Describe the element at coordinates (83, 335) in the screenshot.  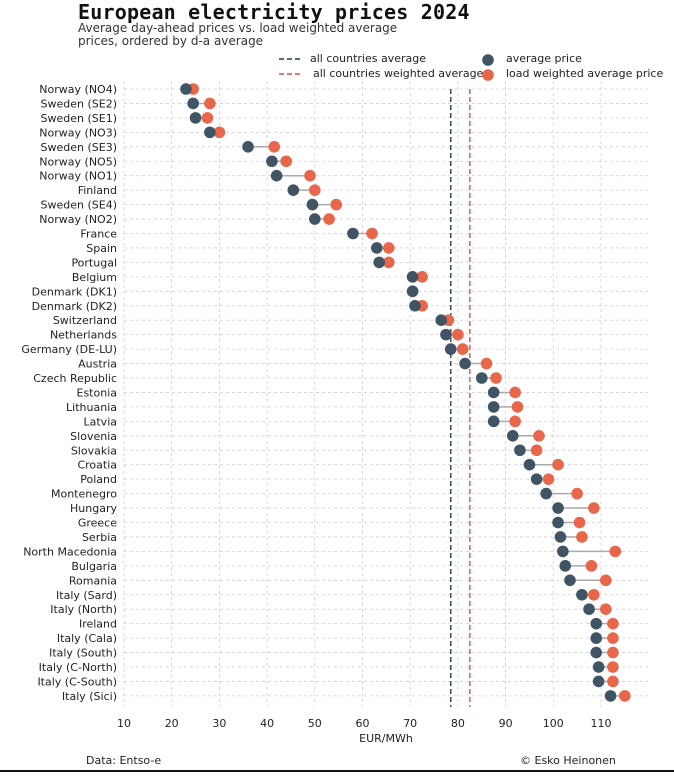
I see `category-label: Netherlands` at that location.